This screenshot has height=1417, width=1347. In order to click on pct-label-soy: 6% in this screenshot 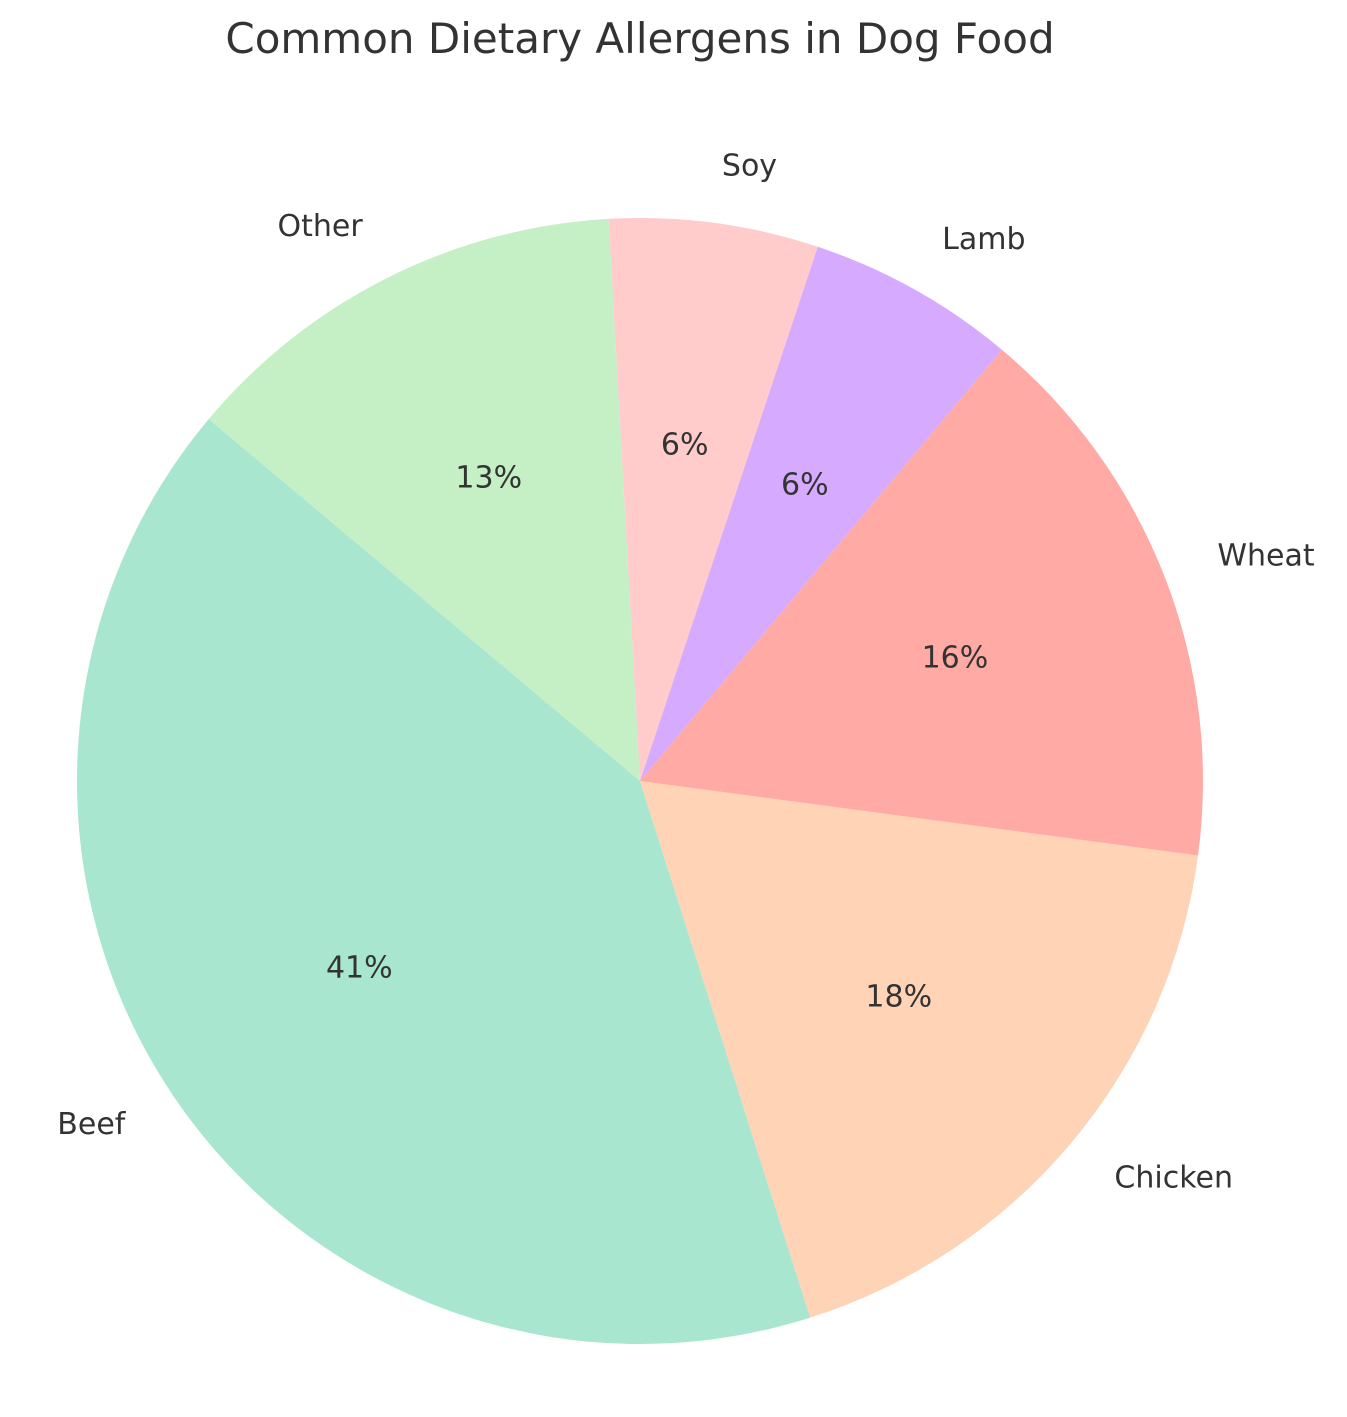, I will do `click(685, 445)`.